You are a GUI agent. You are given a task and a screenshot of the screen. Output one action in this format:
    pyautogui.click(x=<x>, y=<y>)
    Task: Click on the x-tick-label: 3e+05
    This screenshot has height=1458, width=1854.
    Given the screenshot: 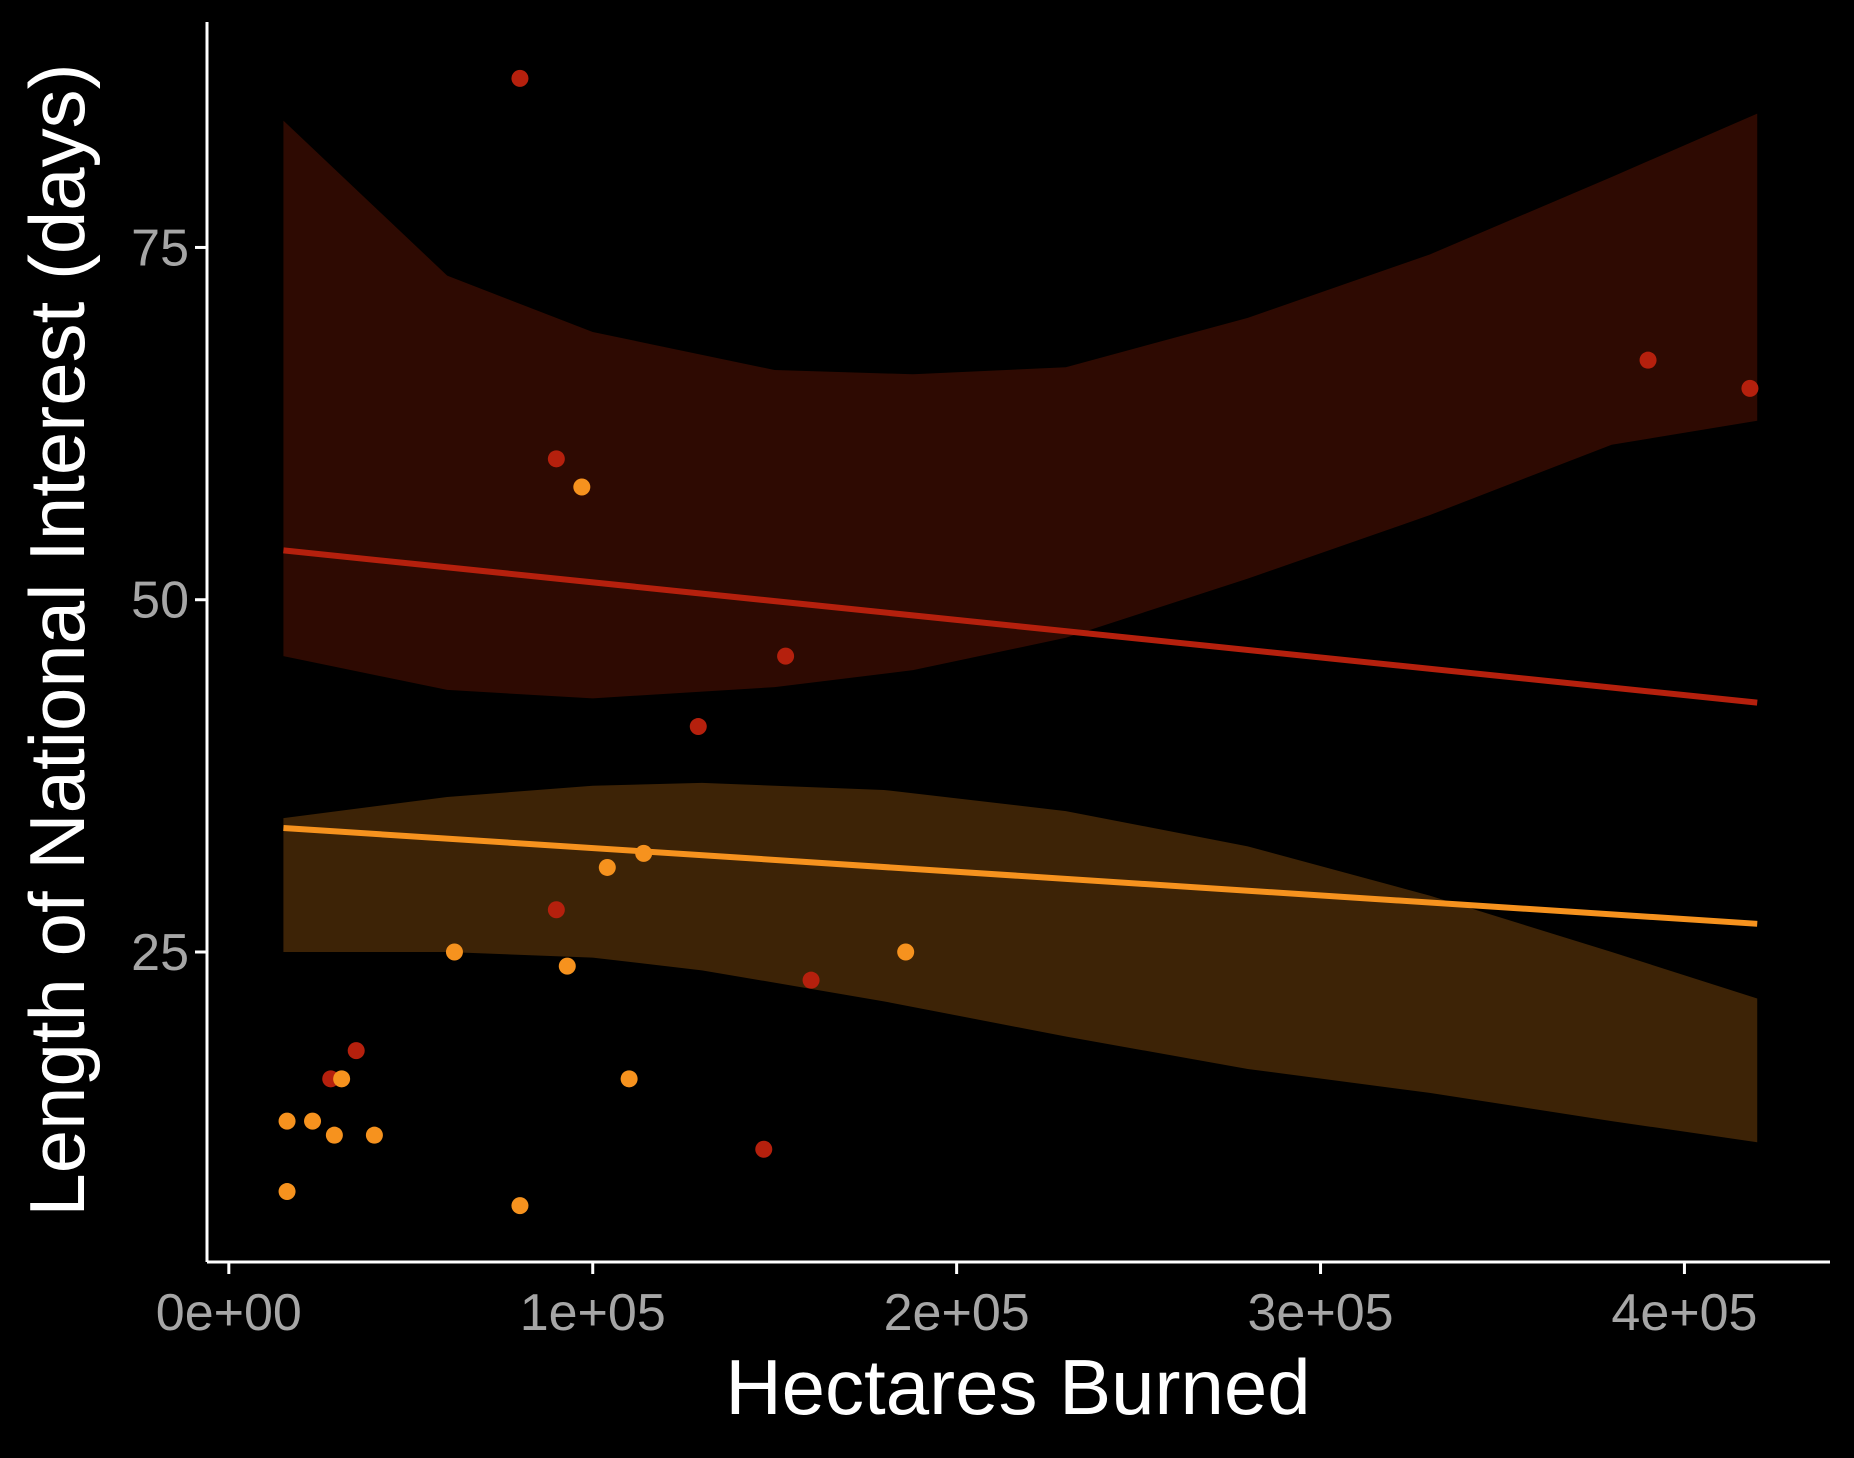 What is the action you would take?
    pyautogui.click(x=1321, y=1313)
    